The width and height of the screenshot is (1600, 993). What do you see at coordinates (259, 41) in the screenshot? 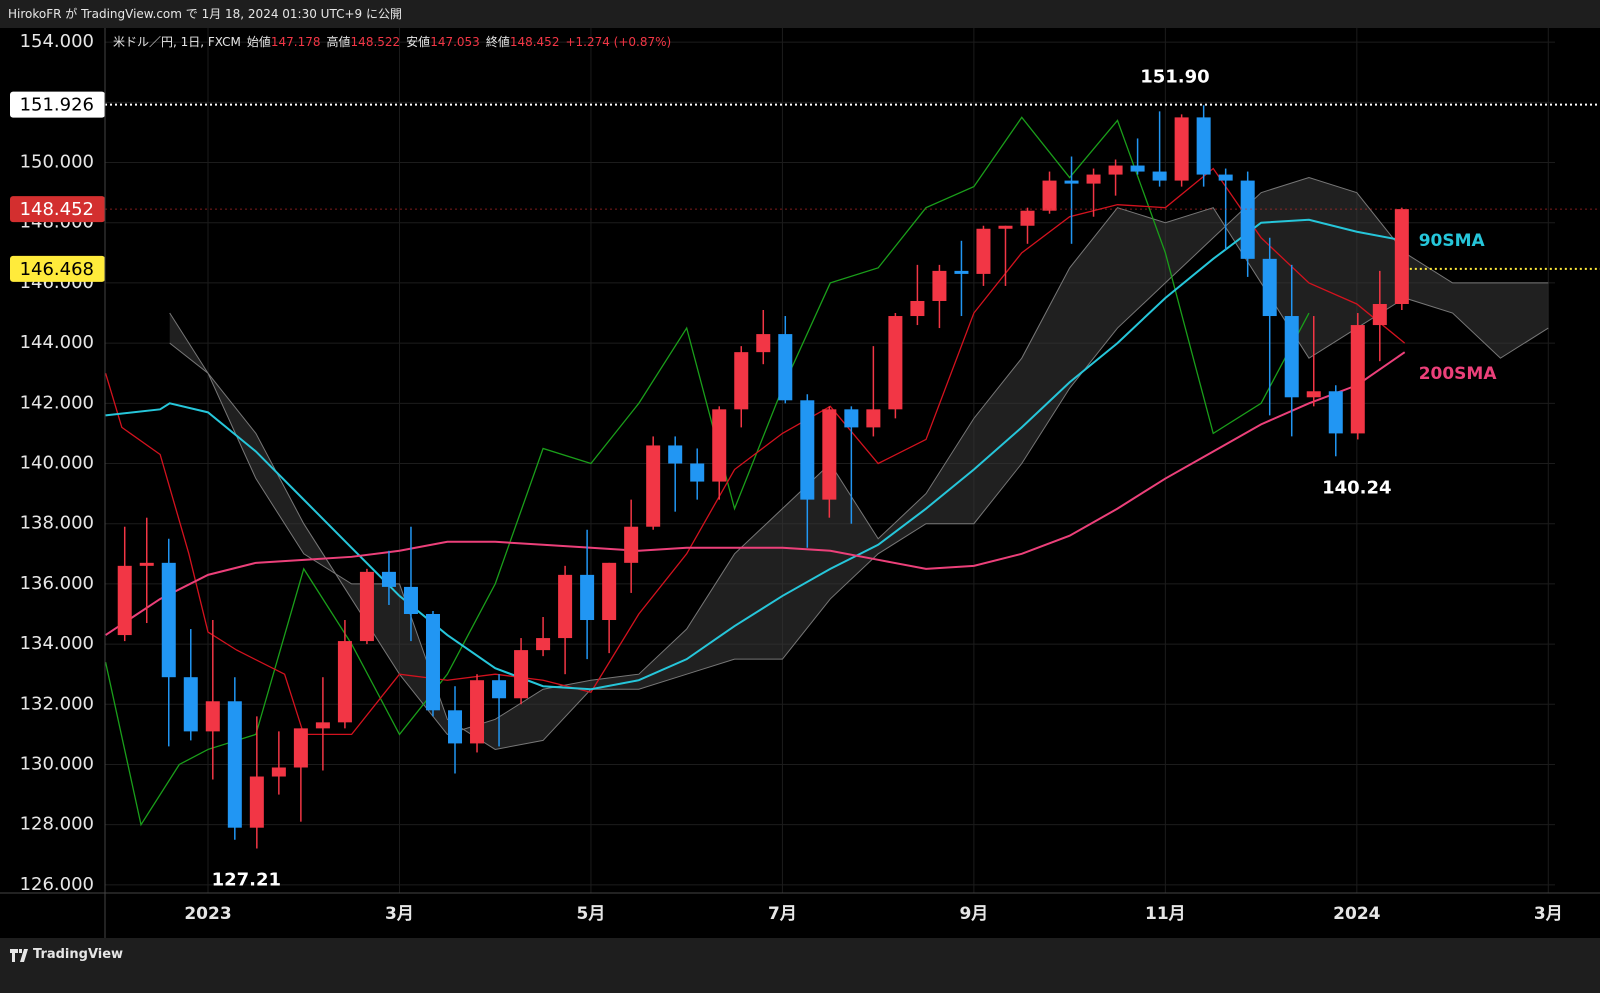
I see `legend-key: 始値` at bounding box center [259, 41].